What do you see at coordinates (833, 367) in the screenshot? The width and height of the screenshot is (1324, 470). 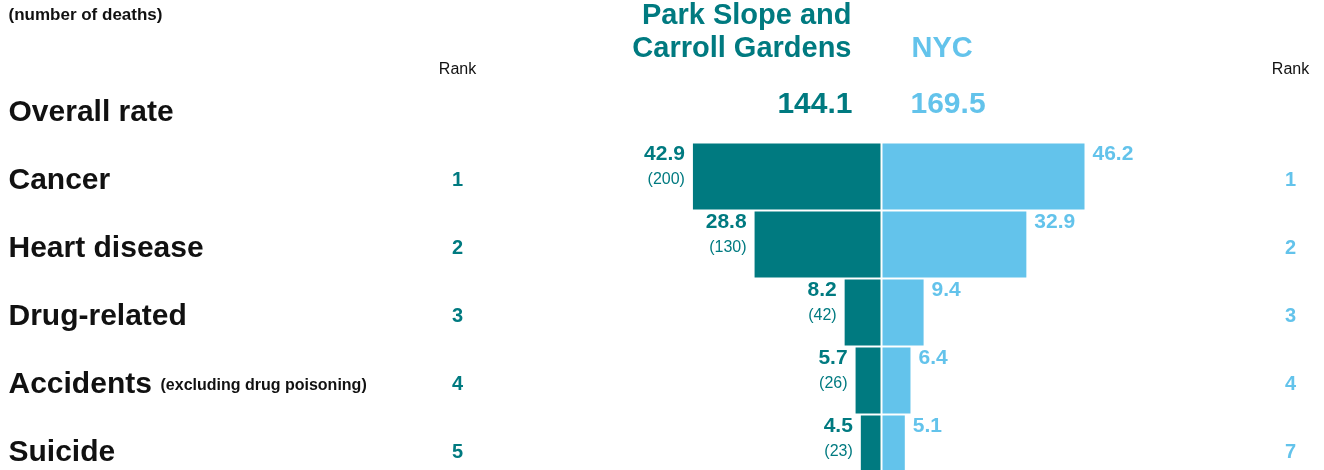 I see `data-label: 5.7 (26)` at bounding box center [833, 367].